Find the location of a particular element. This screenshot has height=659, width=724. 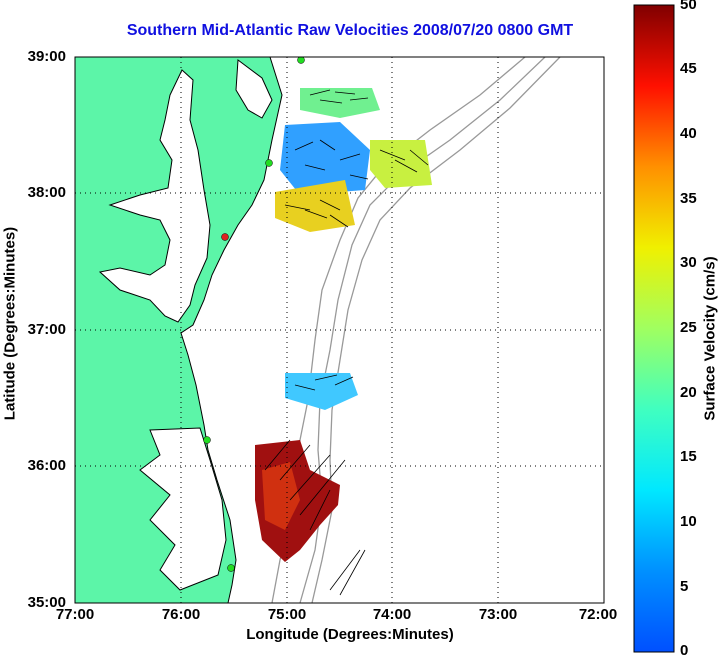

y-tick-label: 38:00 is located at coordinates (46, 192).